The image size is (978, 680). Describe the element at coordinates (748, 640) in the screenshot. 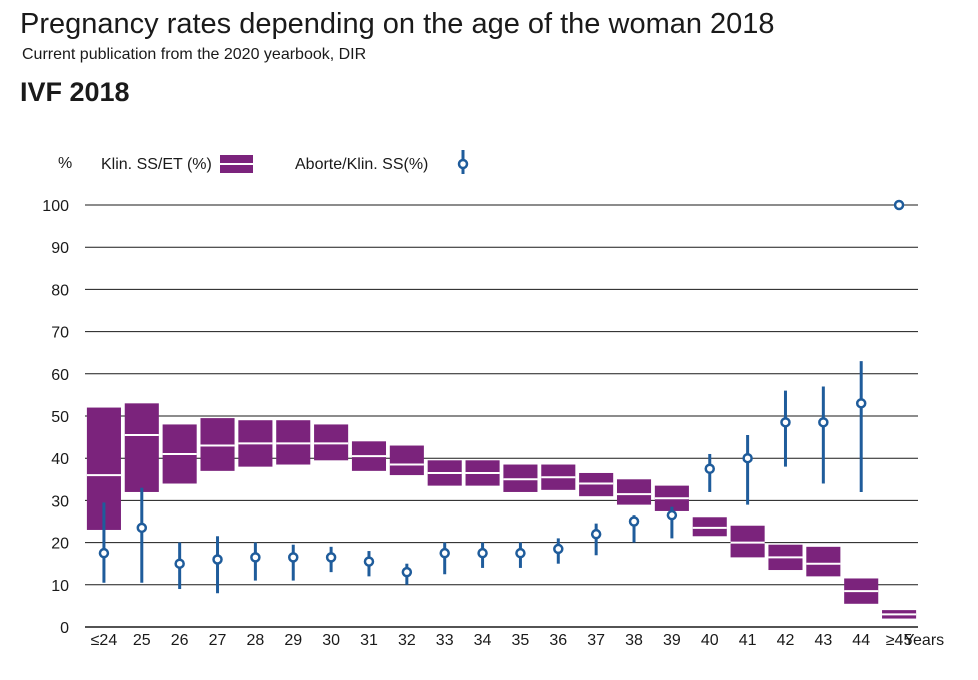

I see `x-tick-label: 41` at that location.